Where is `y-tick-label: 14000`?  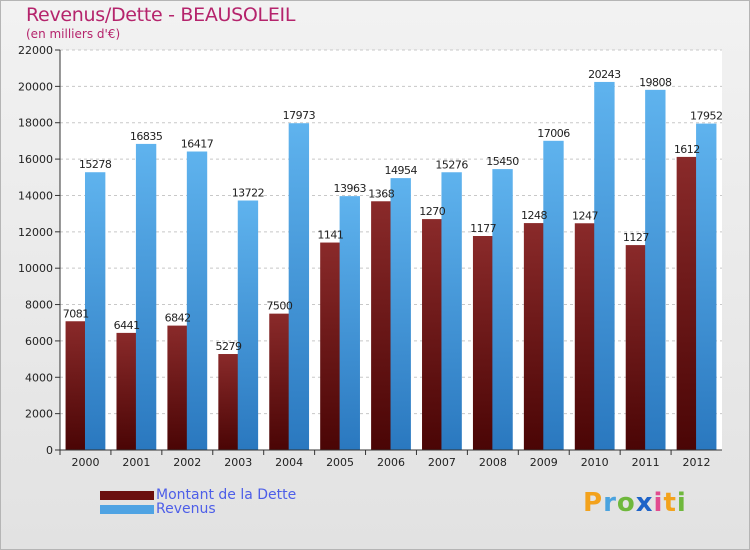
y-tick-label: 14000 is located at coordinates (35, 195).